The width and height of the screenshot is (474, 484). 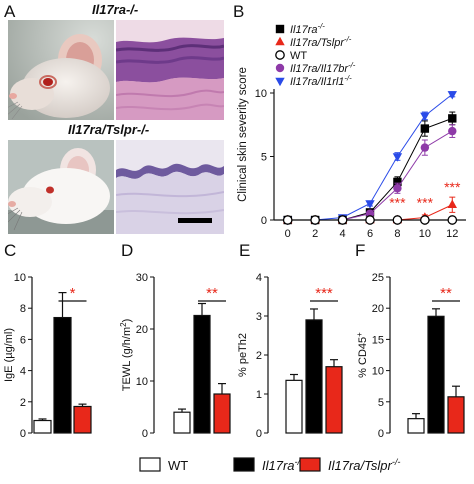 I want to click on mouse-photo-bottom, so click(x=61, y=187).